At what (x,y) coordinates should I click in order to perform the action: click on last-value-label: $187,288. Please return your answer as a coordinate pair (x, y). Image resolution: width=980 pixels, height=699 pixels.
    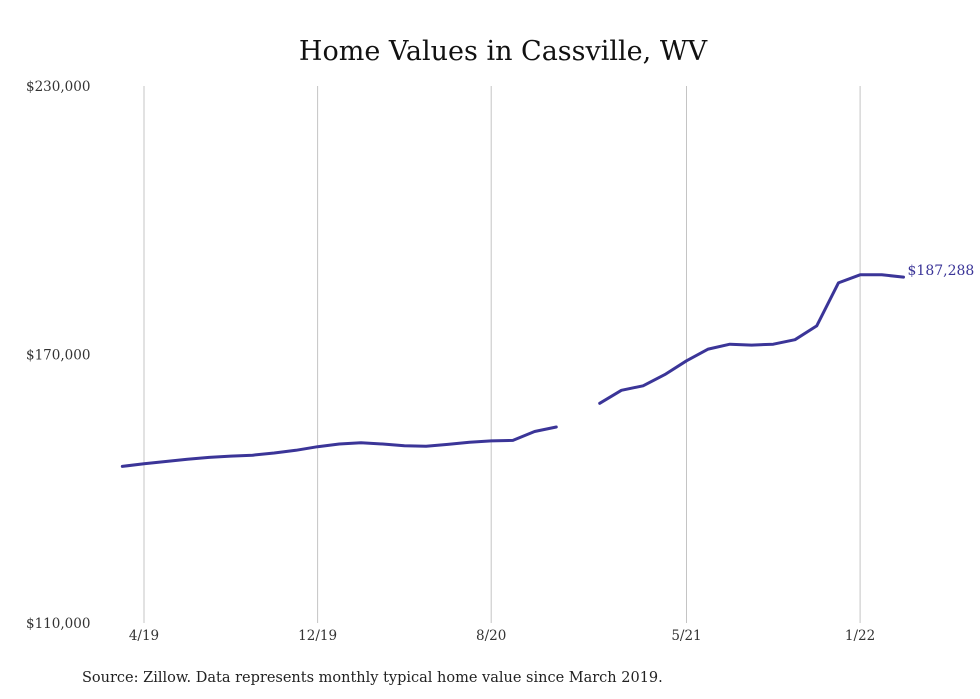
    Looking at the image, I should click on (941, 271).